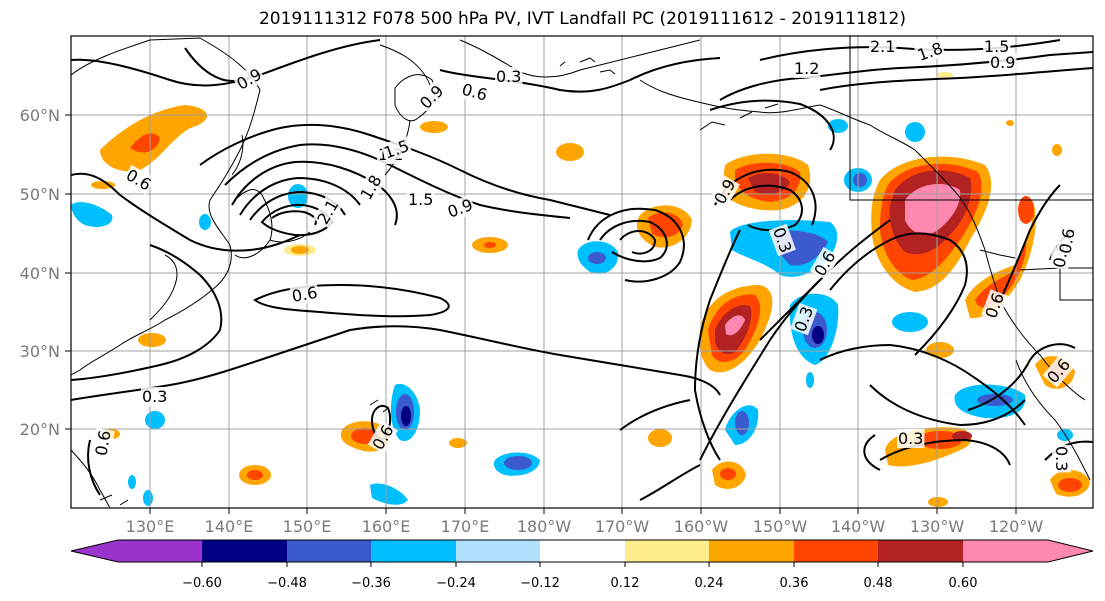  Describe the element at coordinates (307, 526) in the screenshot. I see `lon-label: 150°E` at that location.